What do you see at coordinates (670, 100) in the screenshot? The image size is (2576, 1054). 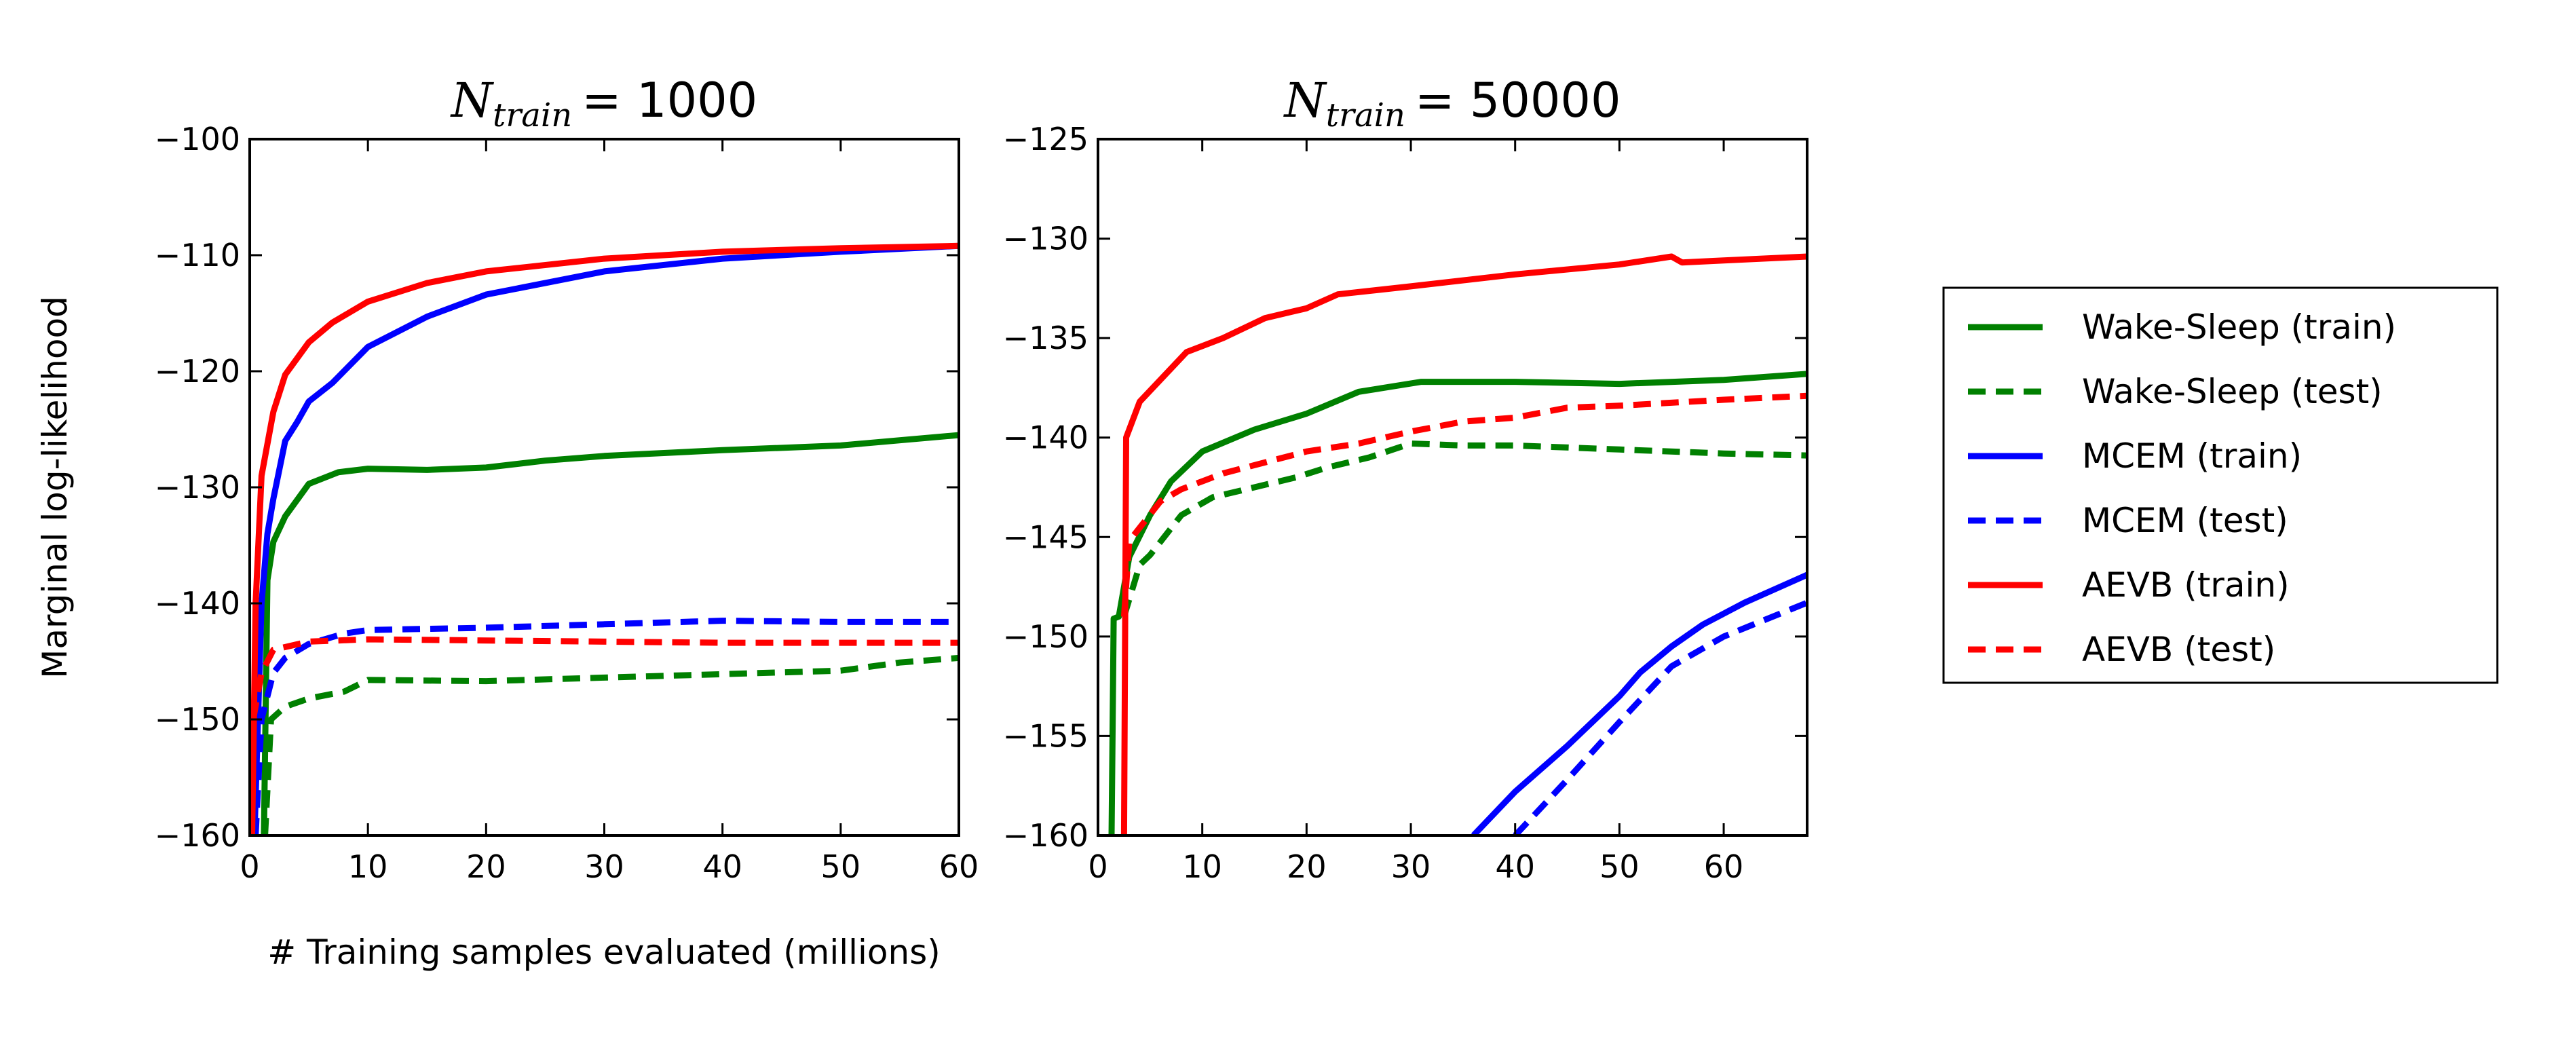 I see `title-rest: = 1000` at bounding box center [670, 100].